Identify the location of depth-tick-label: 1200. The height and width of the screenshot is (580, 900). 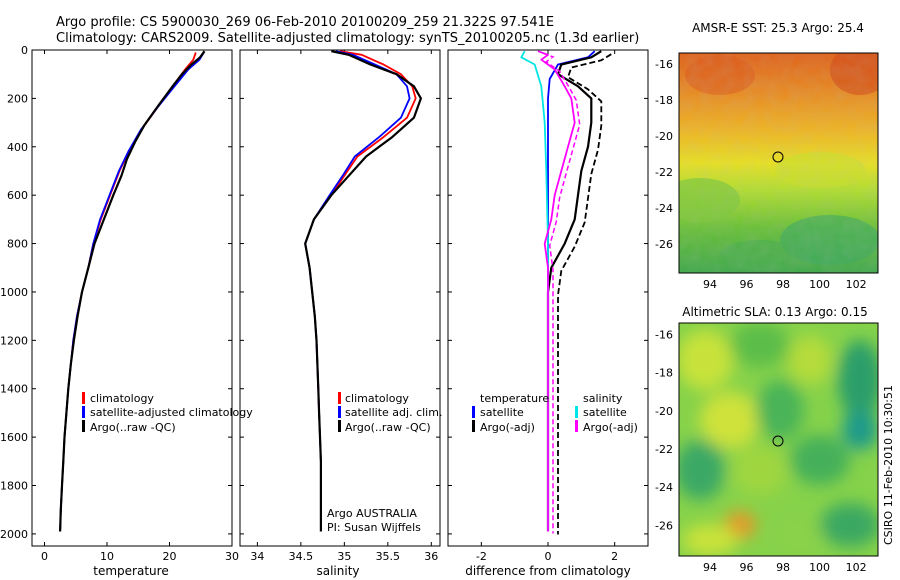
(14, 340).